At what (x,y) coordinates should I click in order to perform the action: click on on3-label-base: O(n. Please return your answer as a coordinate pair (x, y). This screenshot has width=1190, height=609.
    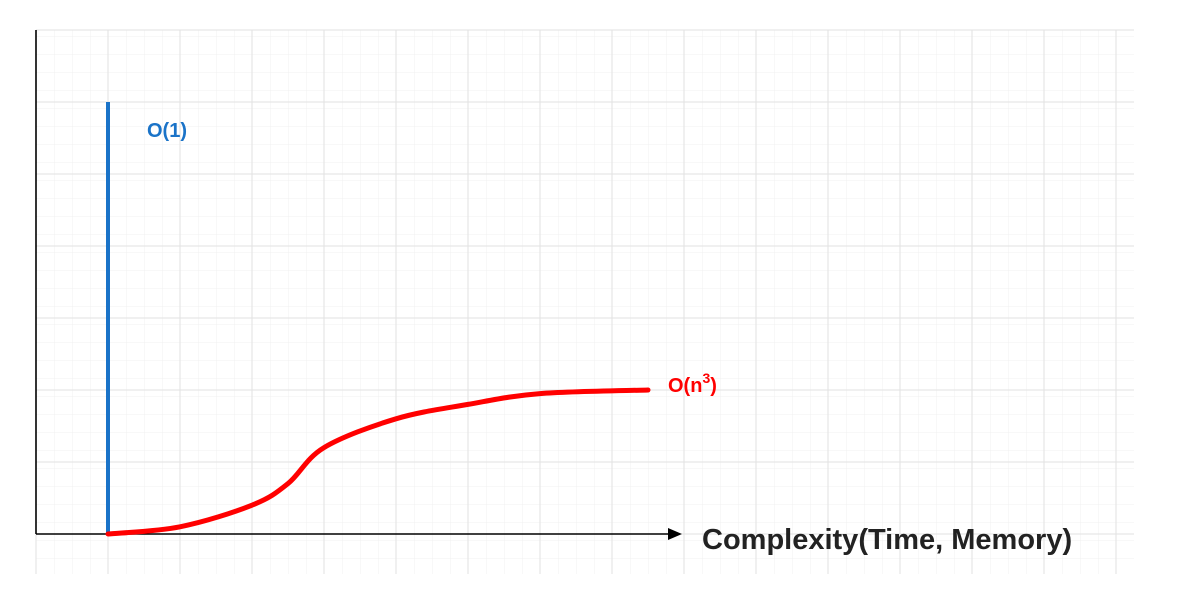
    Looking at the image, I should click on (685, 386).